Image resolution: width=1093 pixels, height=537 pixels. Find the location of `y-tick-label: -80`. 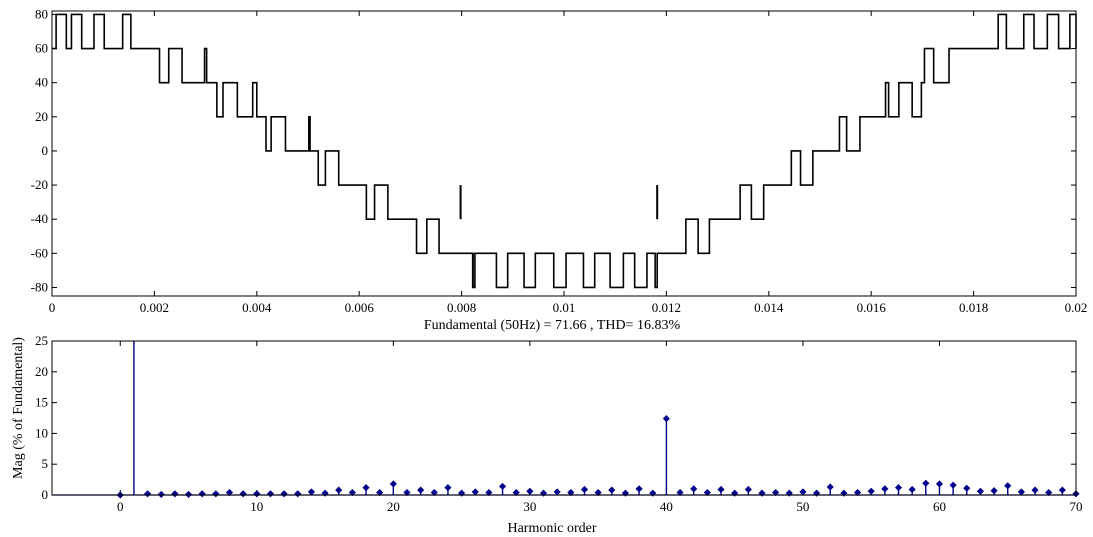

y-tick-label: -80 is located at coordinates (39, 286).